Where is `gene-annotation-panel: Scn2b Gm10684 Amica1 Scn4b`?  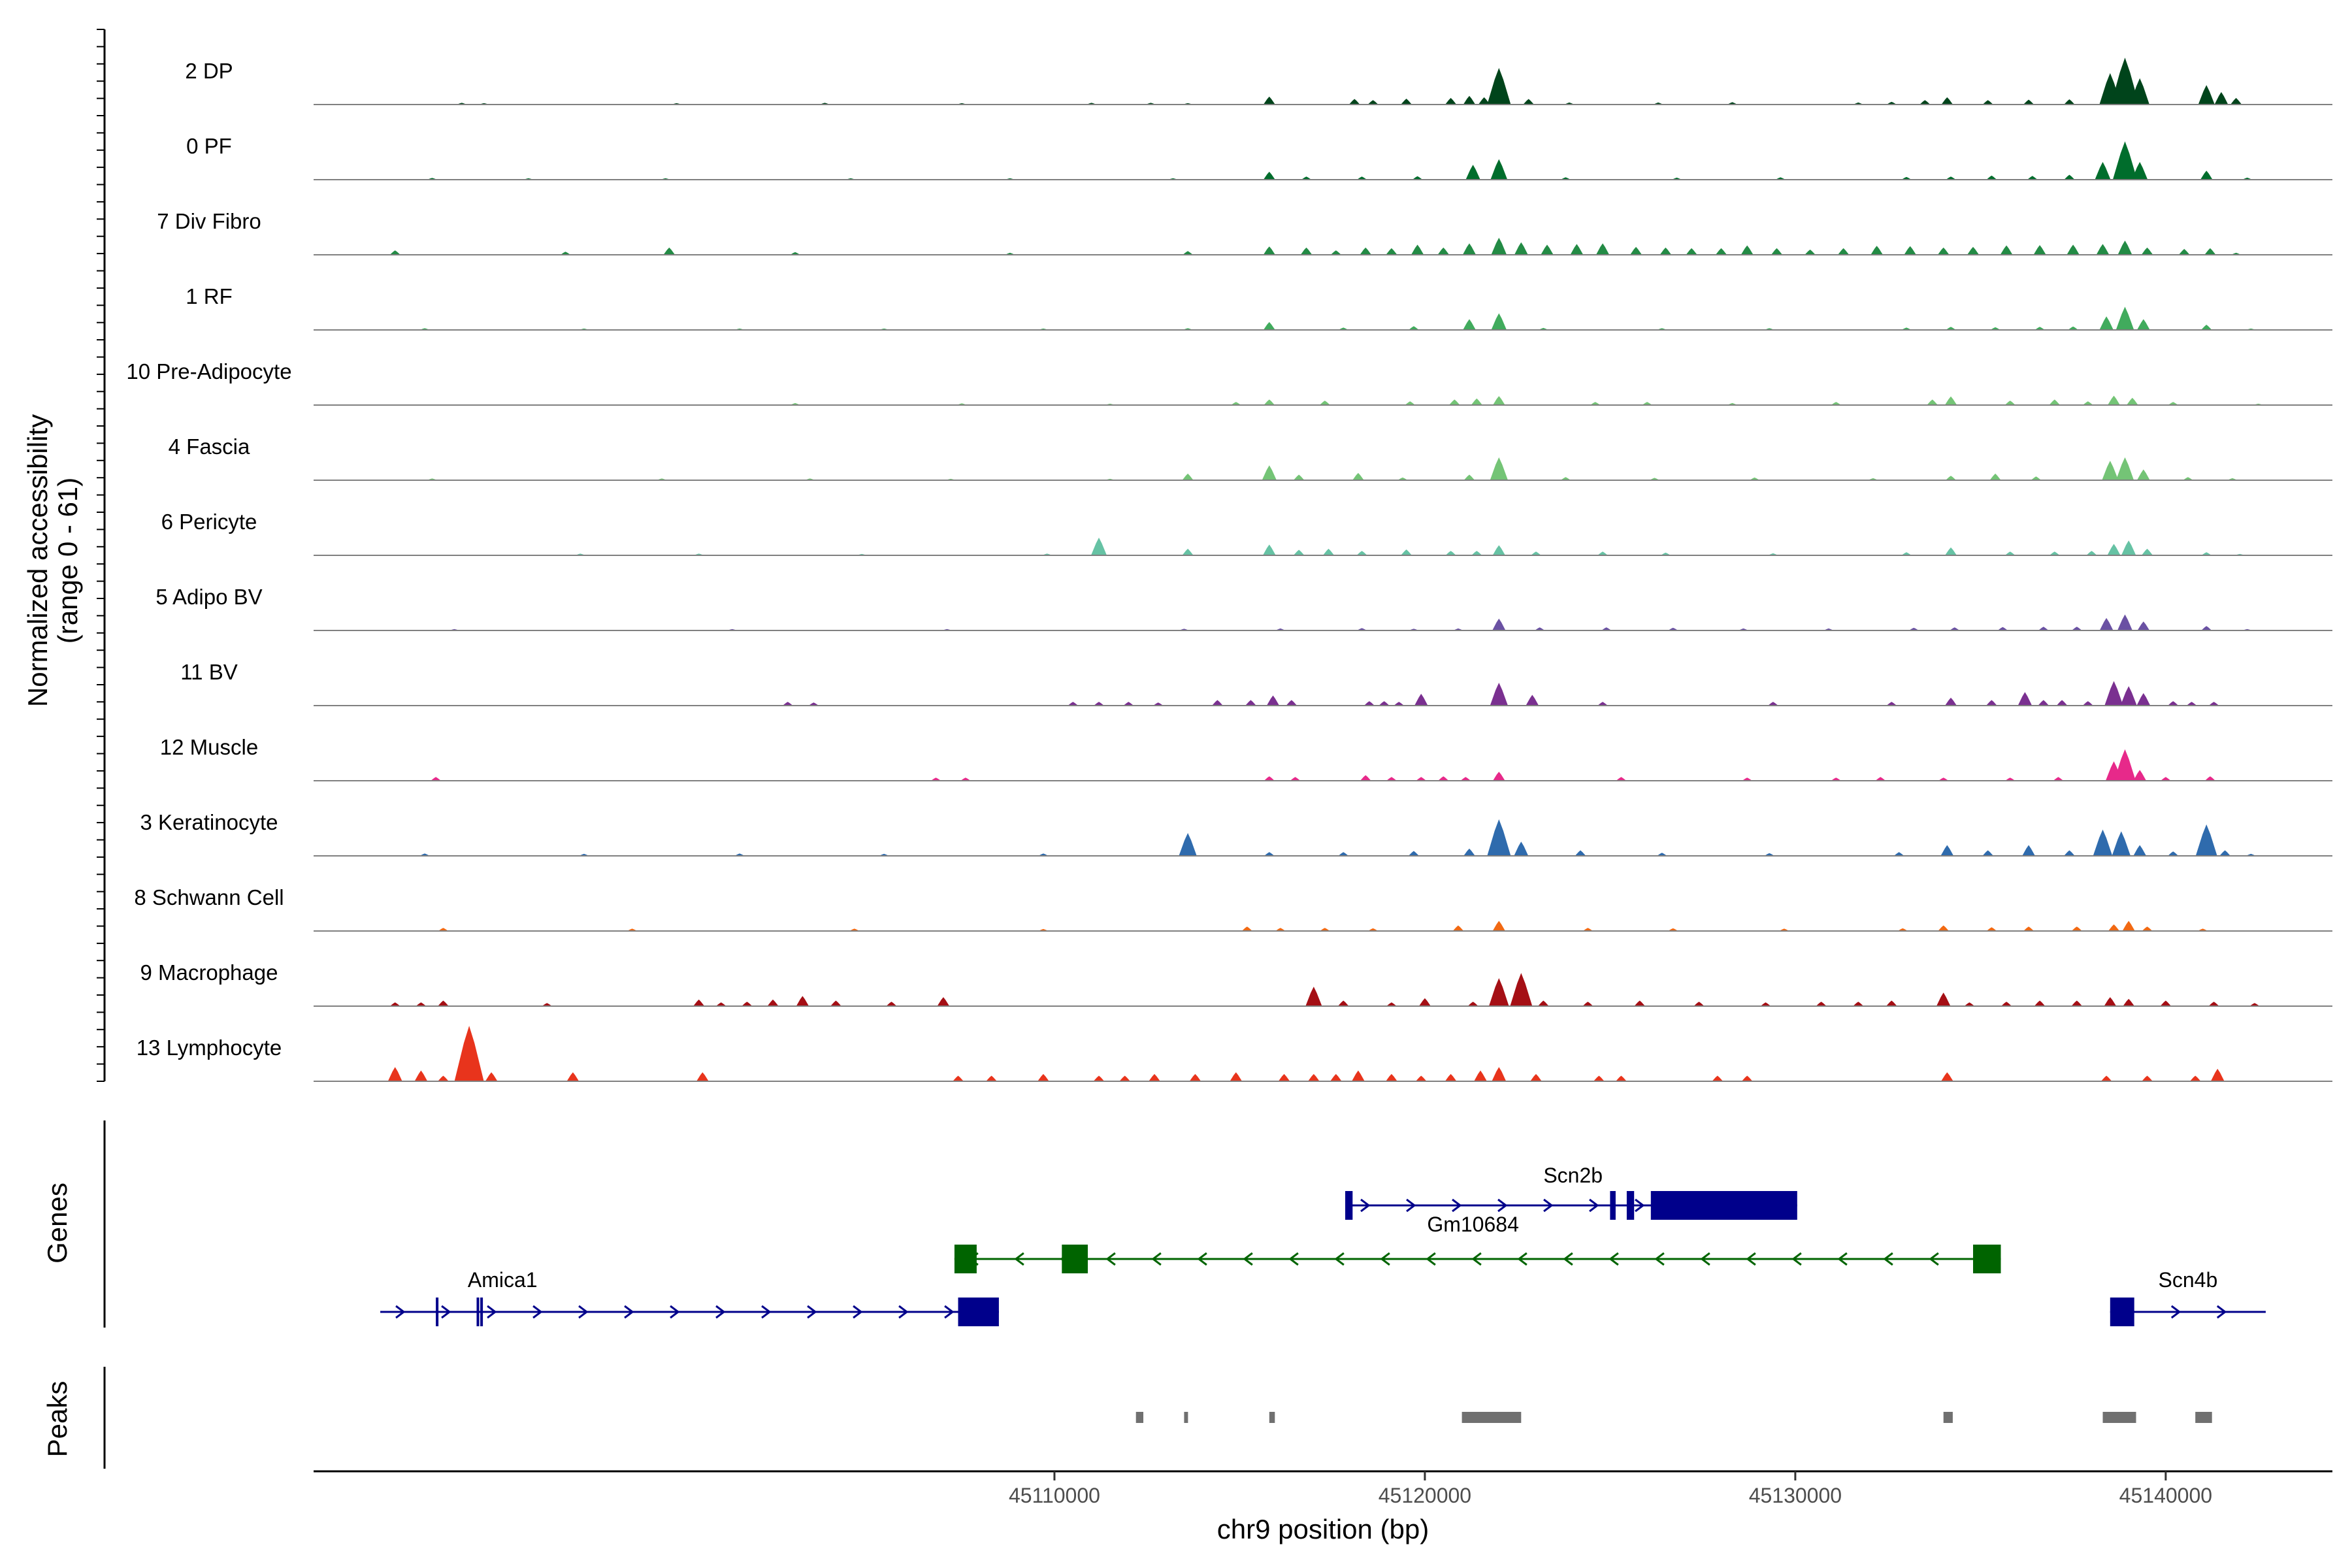 gene-annotation-panel: Scn2b Gm10684 Amica1 Scn4b is located at coordinates (1323, 1245).